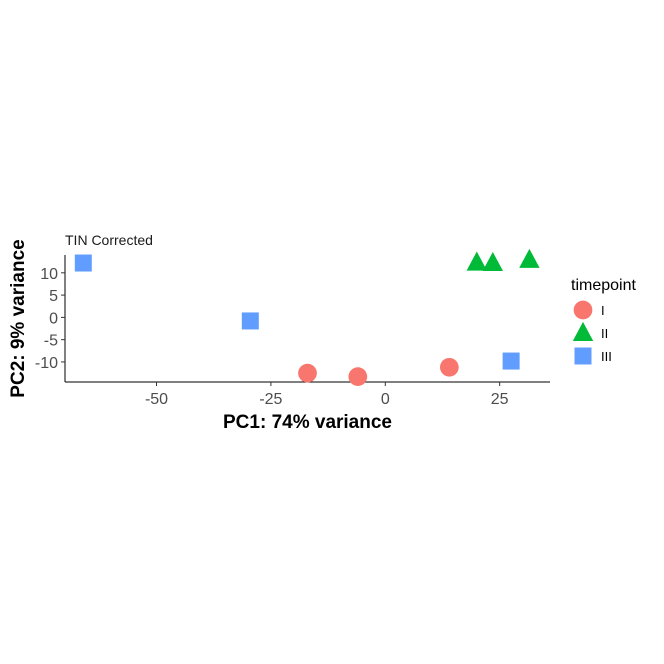 This screenshot has height=664, width=664. I want to click on legend-key-square, so click(583, 356).